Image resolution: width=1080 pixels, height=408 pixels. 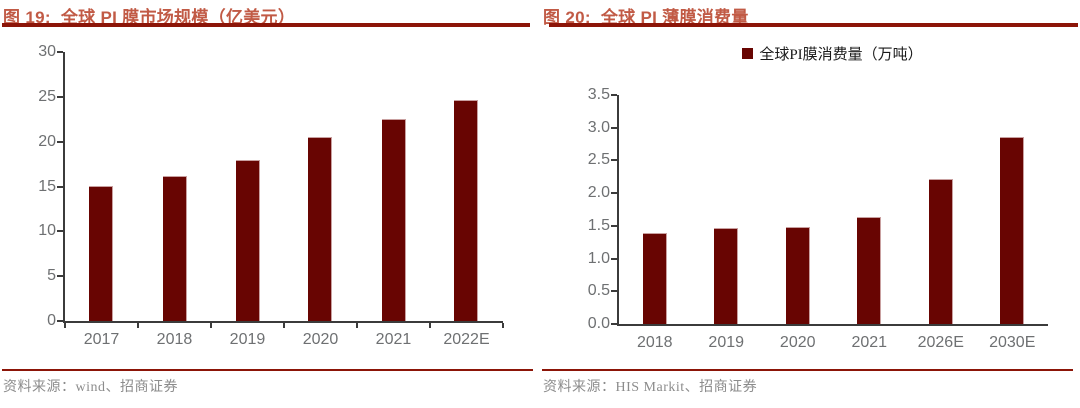 I want to click on figure-20-source: 资料来源：HIS Markit、招商证券, so click(x=650, y=387).